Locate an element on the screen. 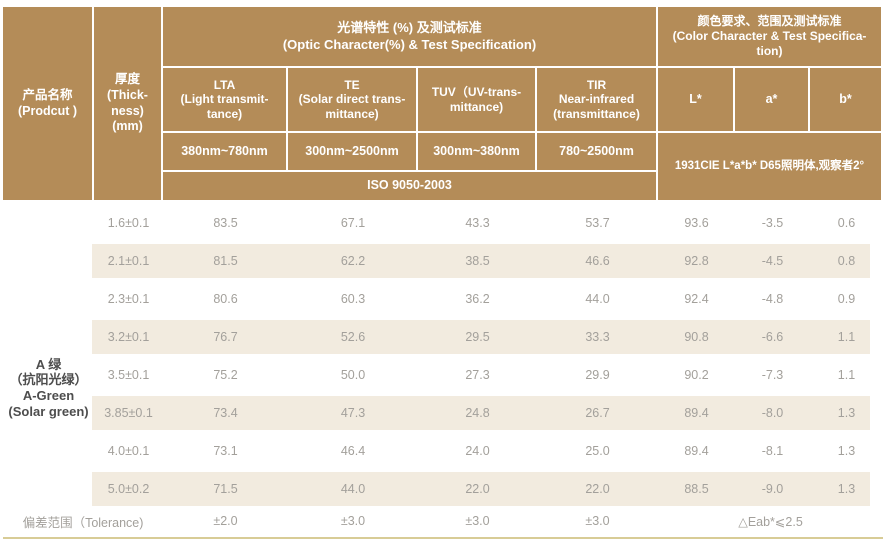 The image size is (886, 546). thickness-value: 3.5±0.1 is located at coordinates (128, 375).